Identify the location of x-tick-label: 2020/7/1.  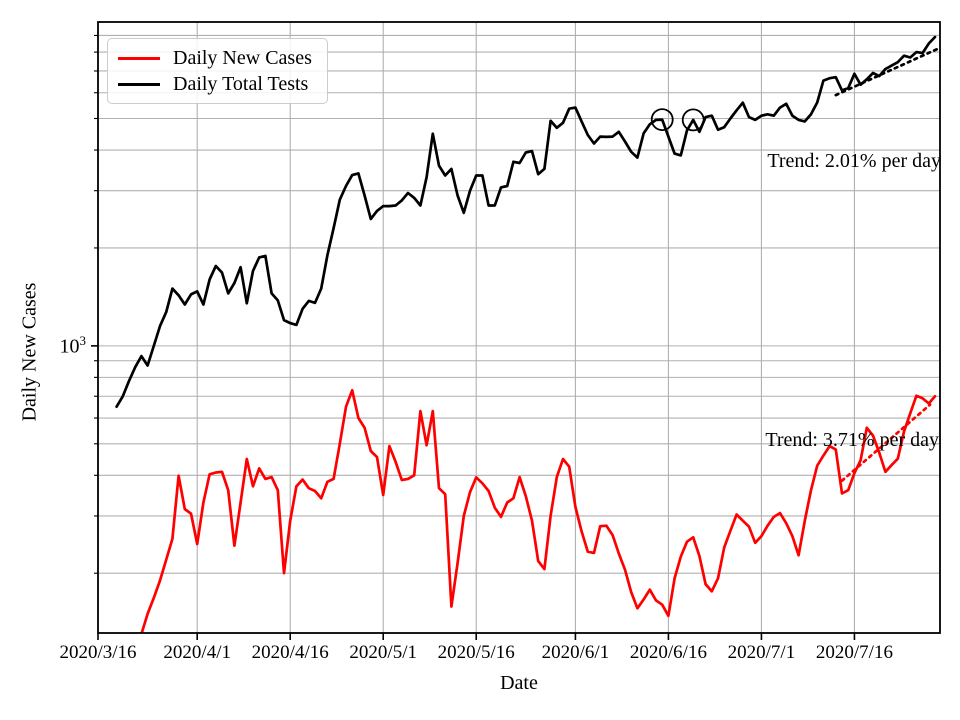
(761, 652).